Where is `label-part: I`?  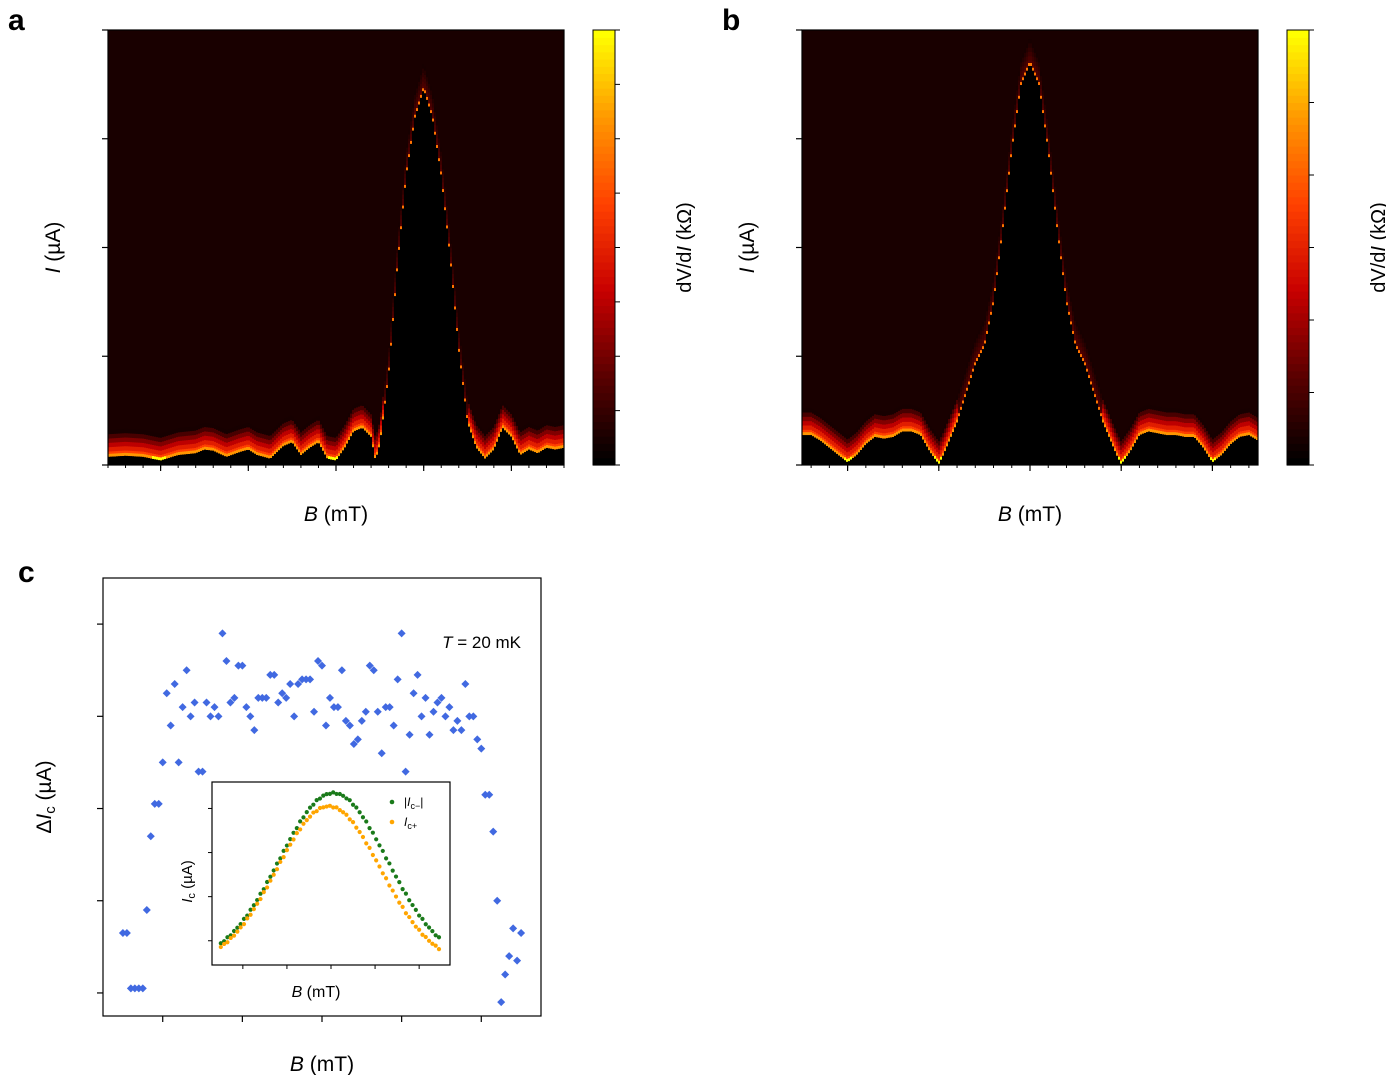
label-part: I is located at coordinates (685, 249).